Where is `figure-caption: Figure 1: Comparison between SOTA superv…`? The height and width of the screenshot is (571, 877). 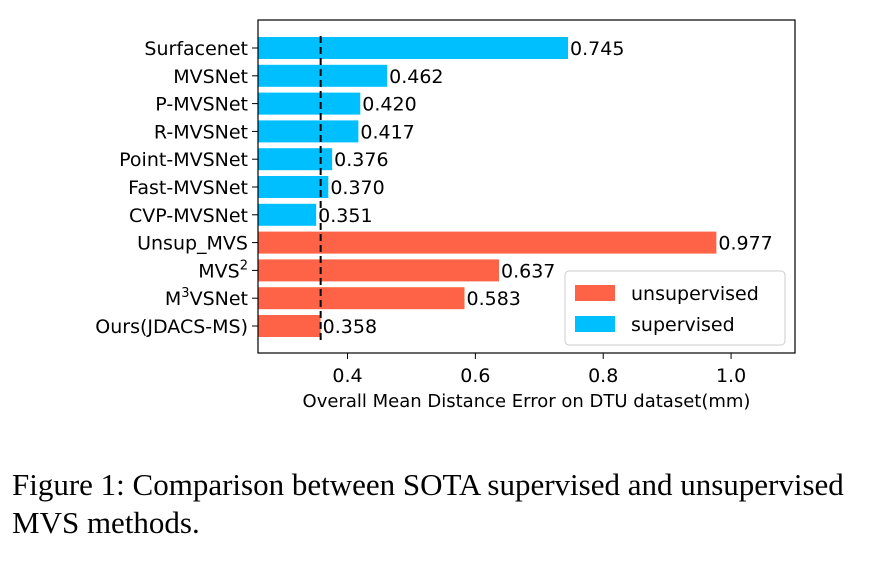 figure-caption: Figure 1: Comparison between SOTA superv… is located at coordinates (428, 503).